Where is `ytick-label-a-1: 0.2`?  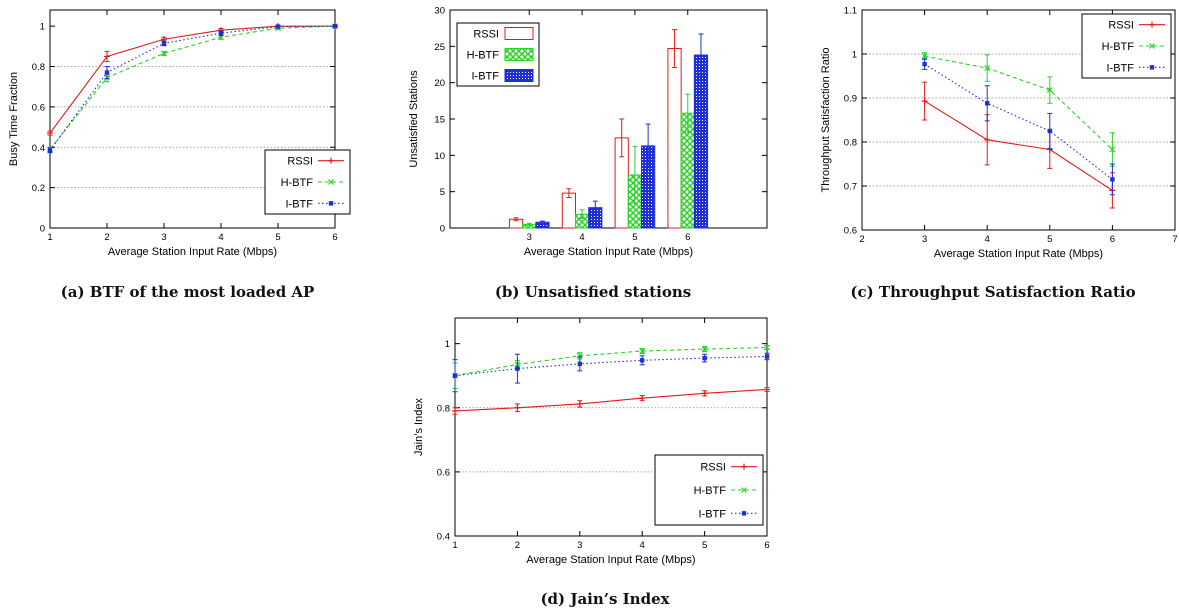 ytick-label-a-1: 0.2 is located at coordinates (38, 188).